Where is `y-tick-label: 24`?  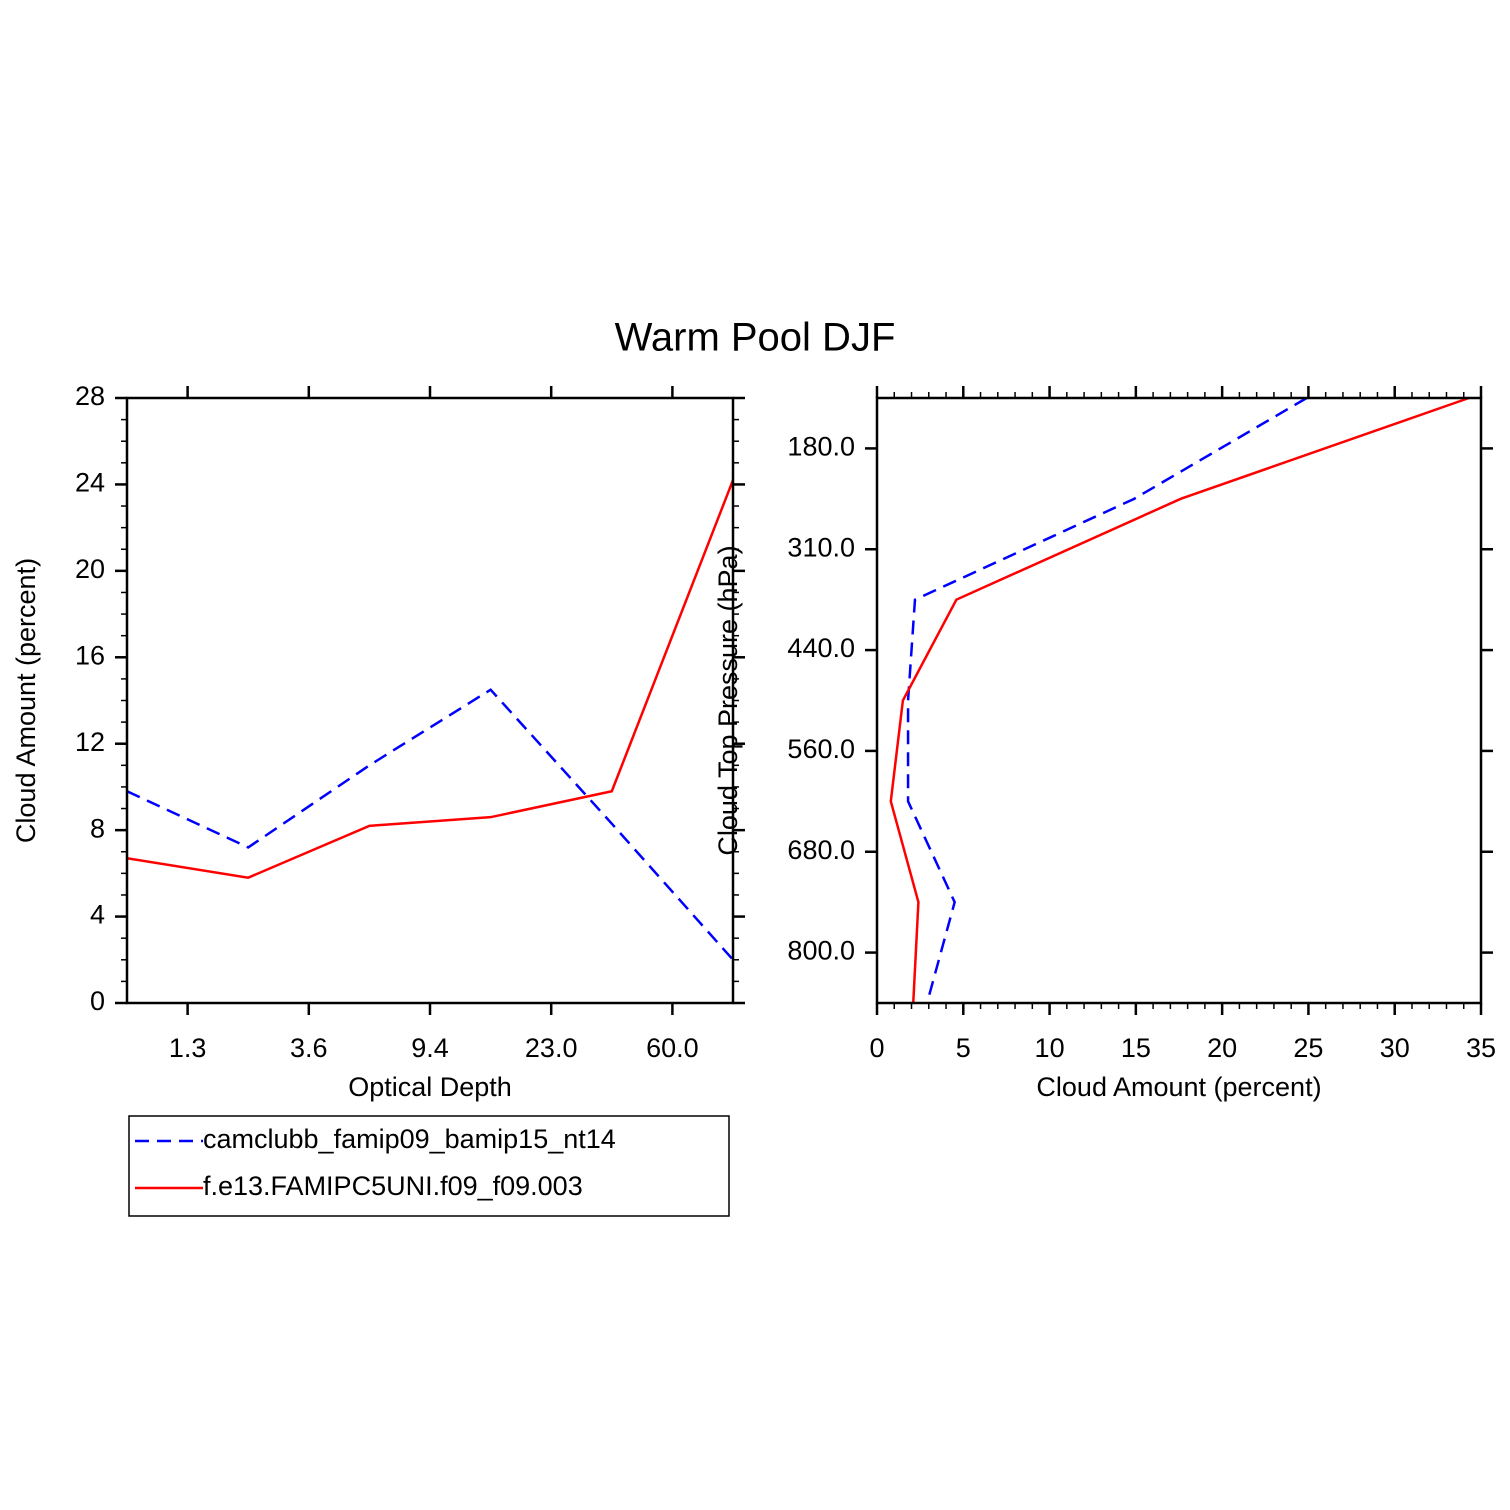
y-tick-label: 24 is located at coordinates (90, 483).